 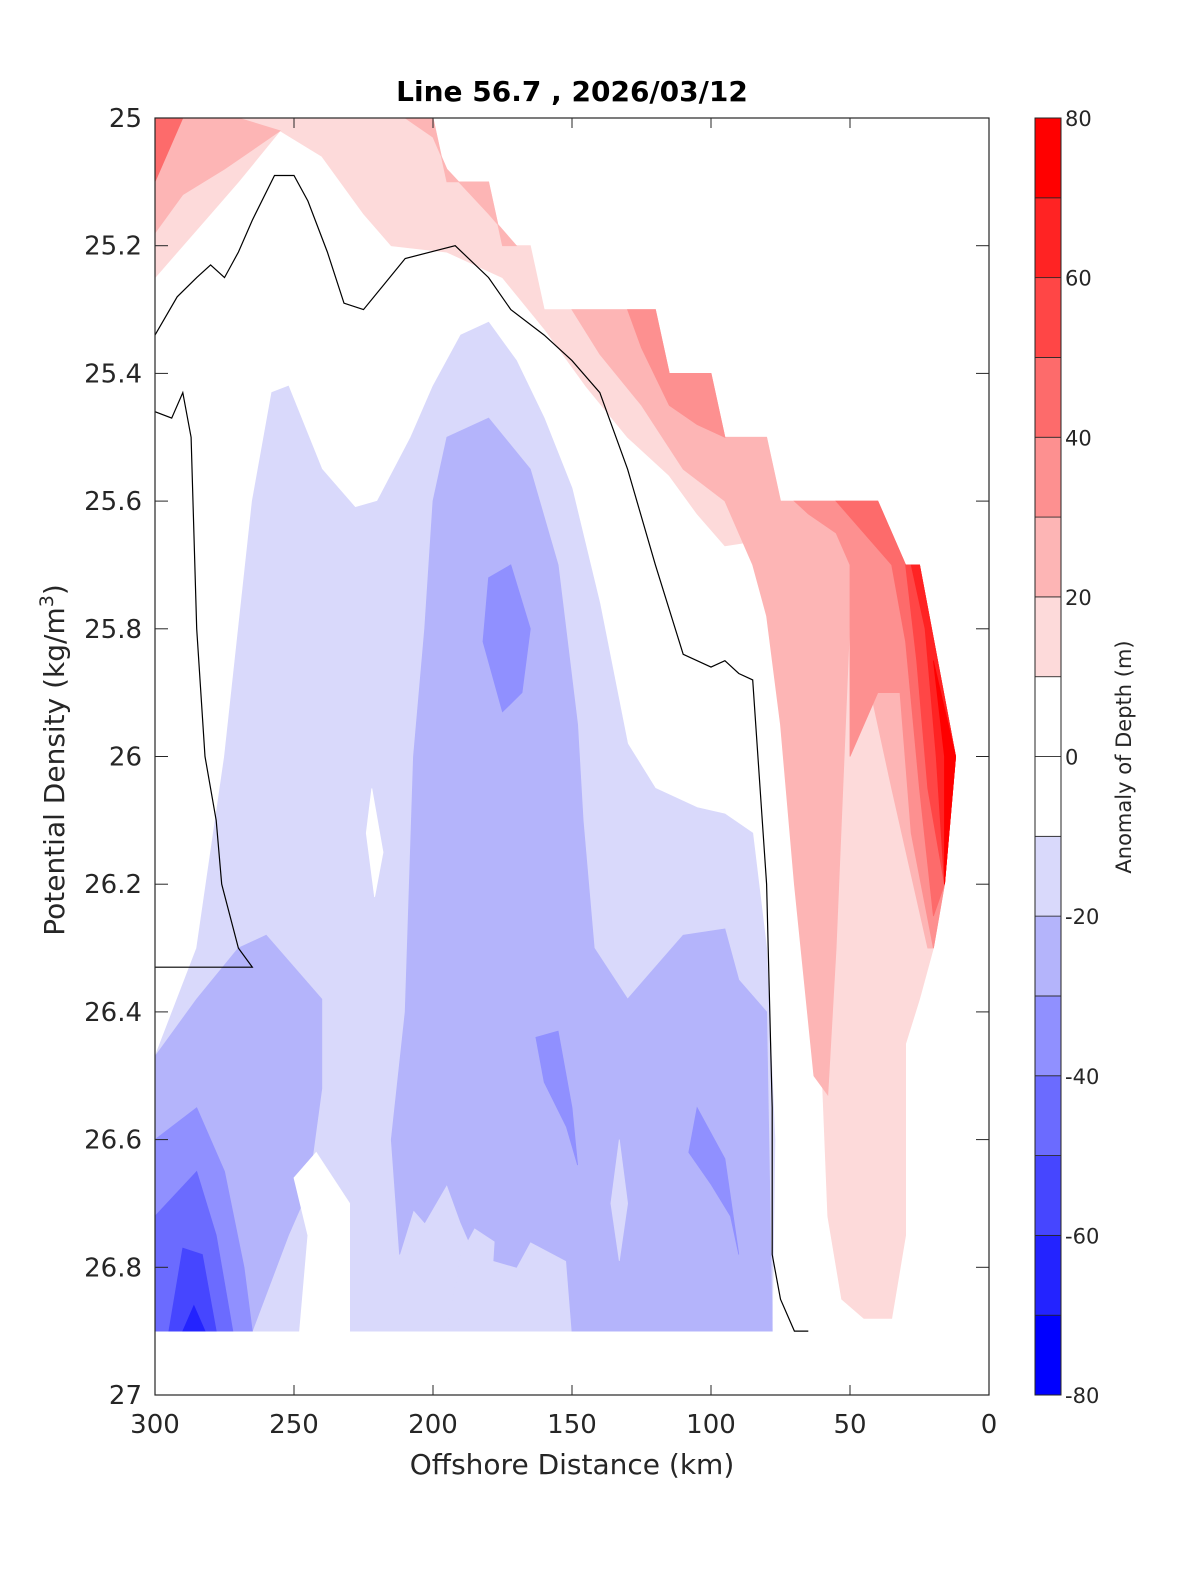 What do you see at coordinates (1071, 758) in the screenshot?
I see `colorbar-tick-label: 0` at bounding box center [1071, 758].